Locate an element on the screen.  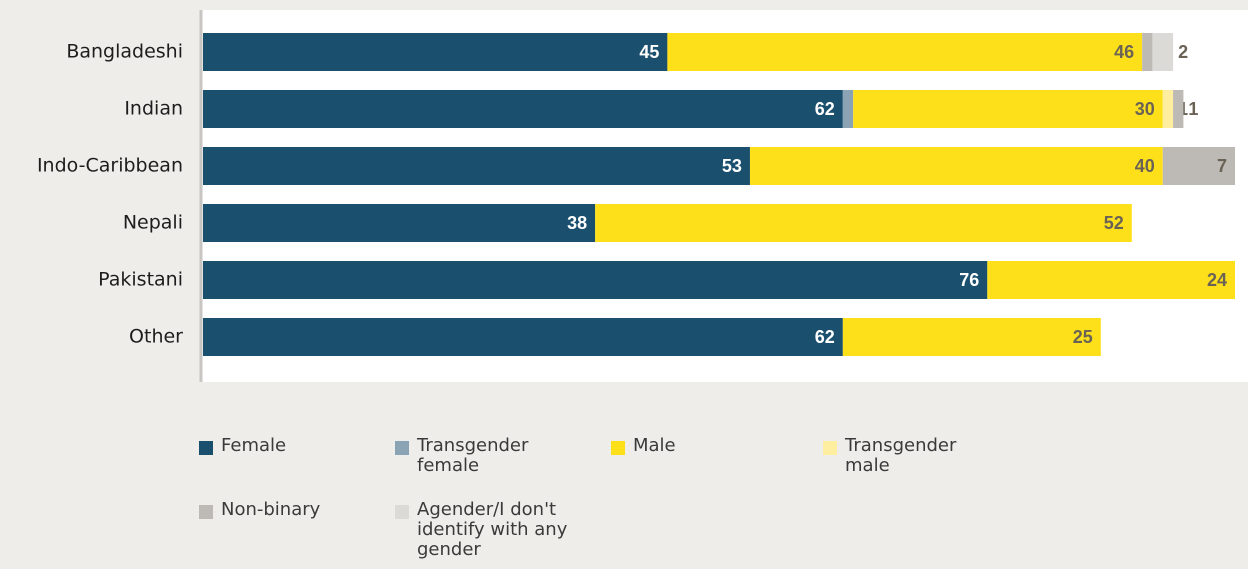
category-label: Indo-Caribbean is located at coordinates (110, 166).